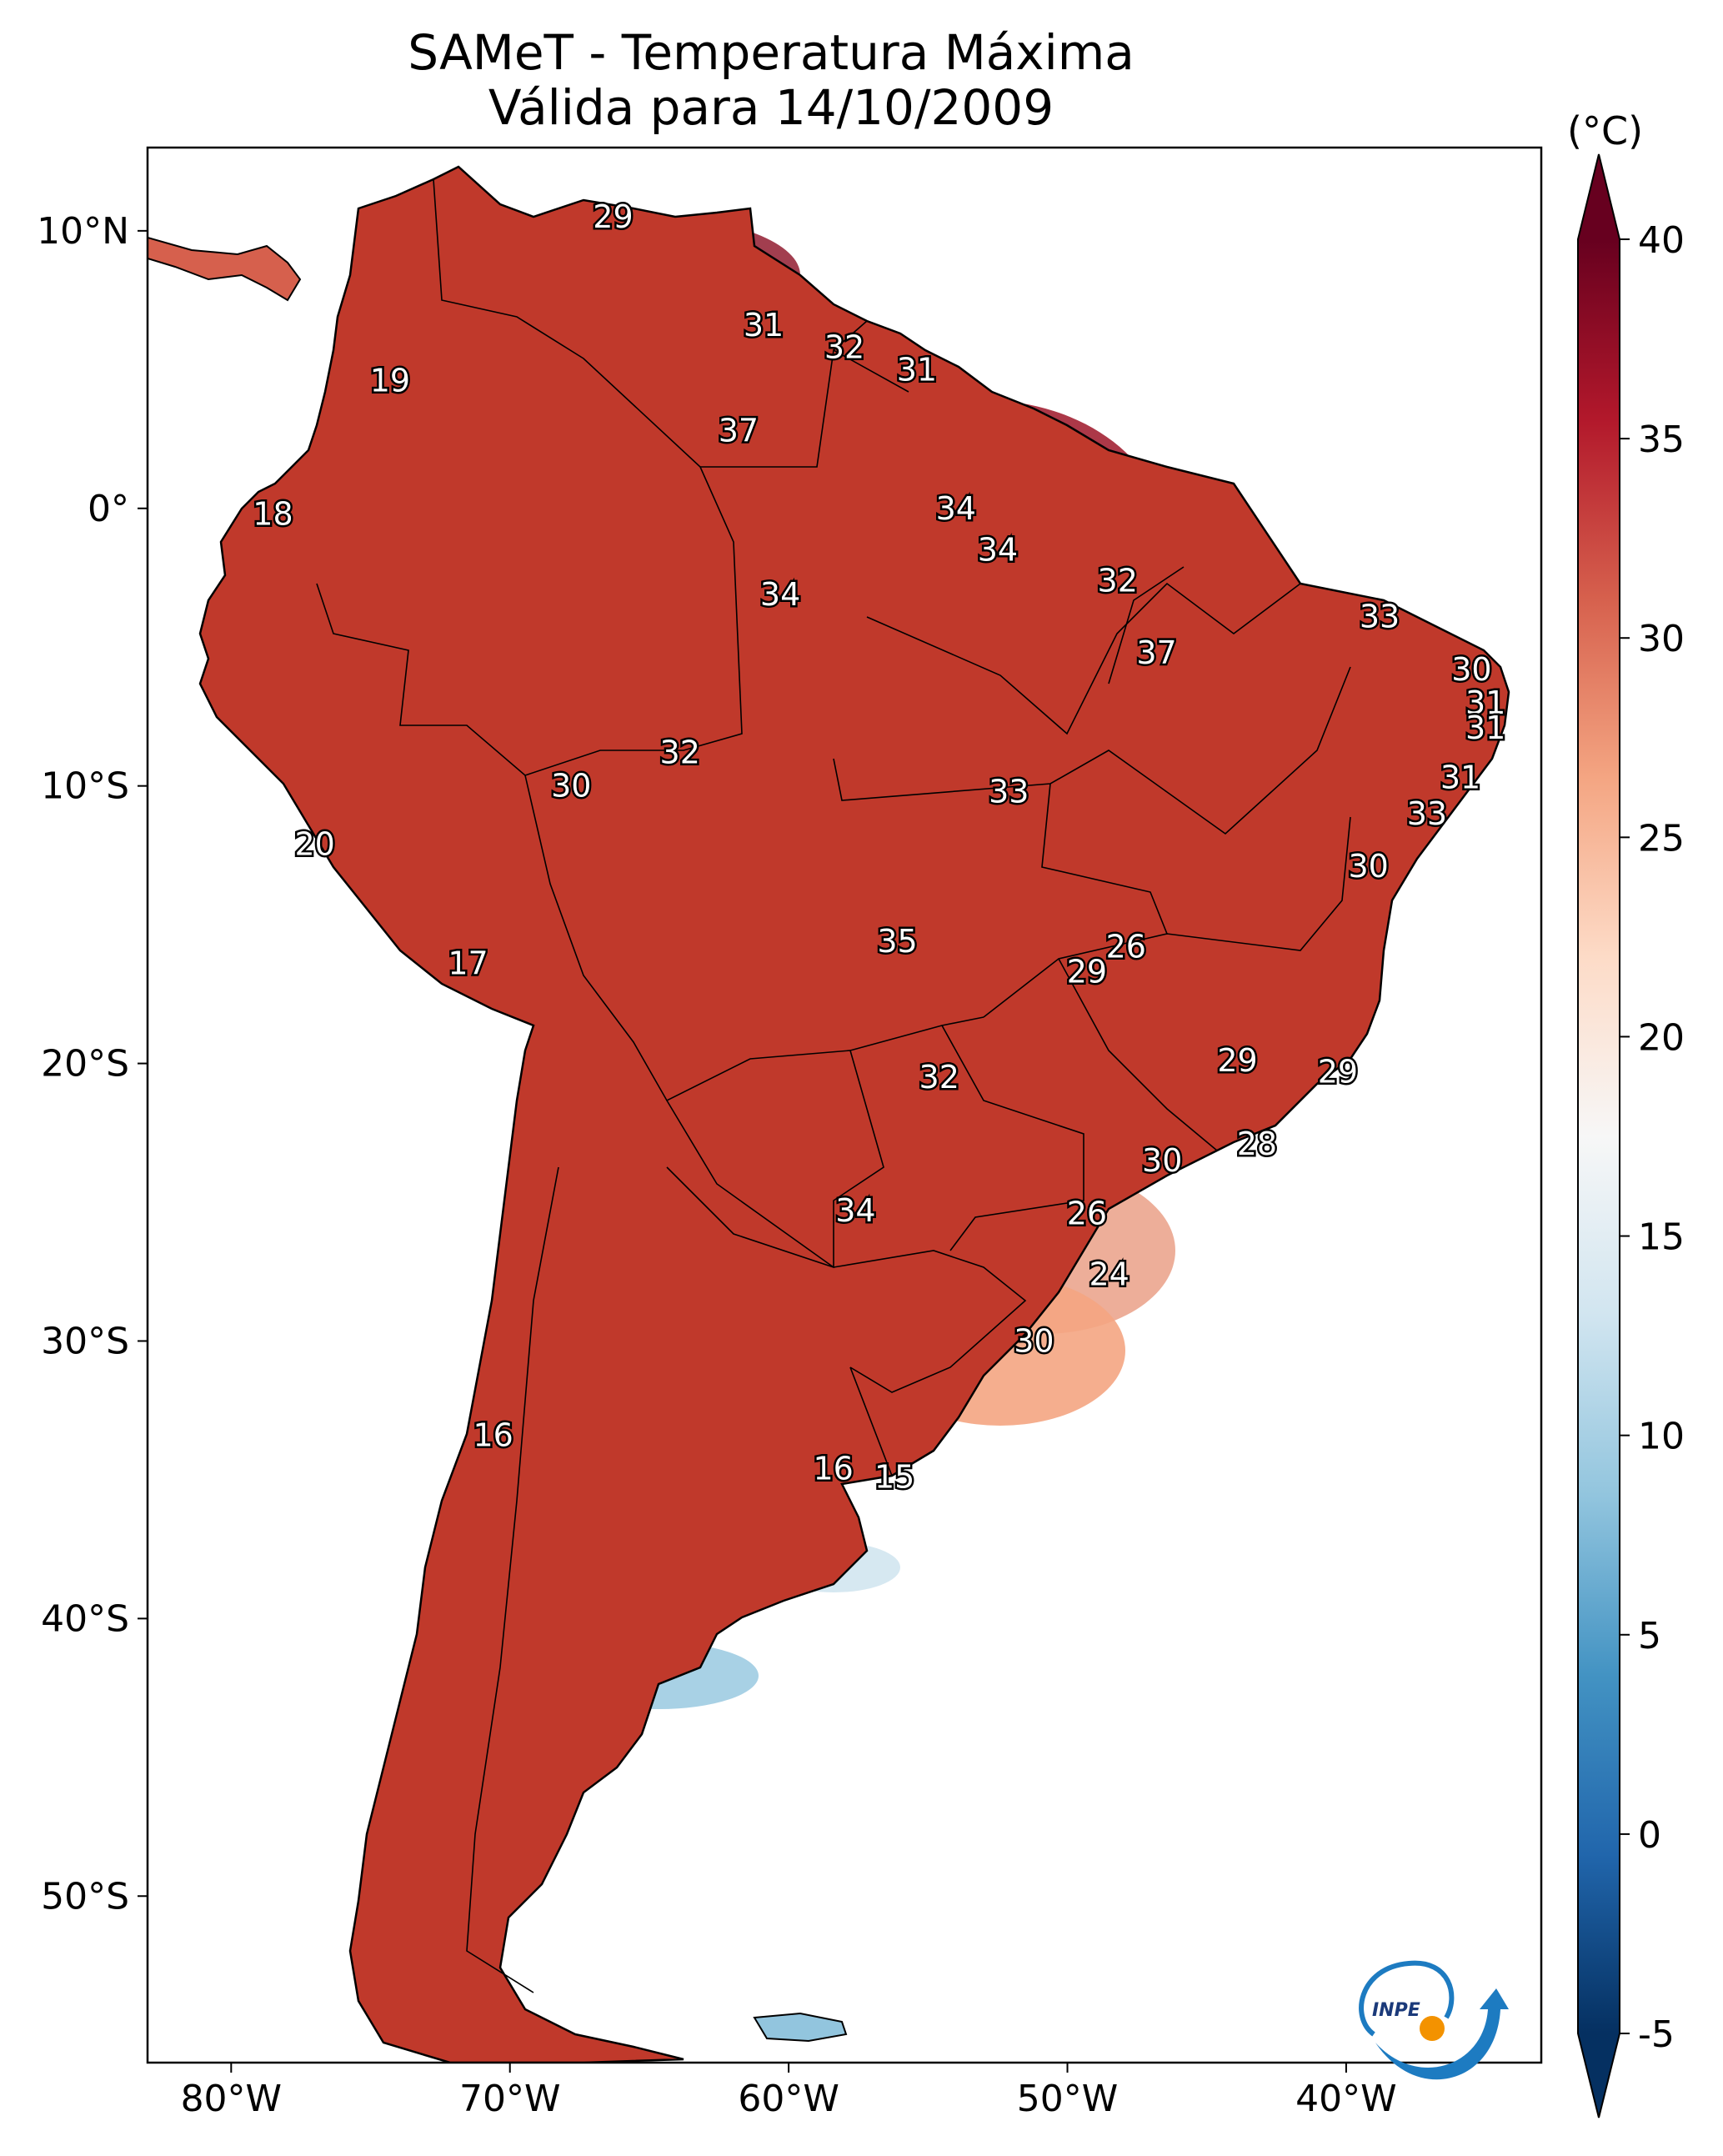 The image size is (1723, 2156). What do you see at coordinates (1653, 1137) in the screenshot?
I see `colorbar-ticks: 40 35 30 25 20 15 10 5 0 -5` at bounding box center [1653, 1137].